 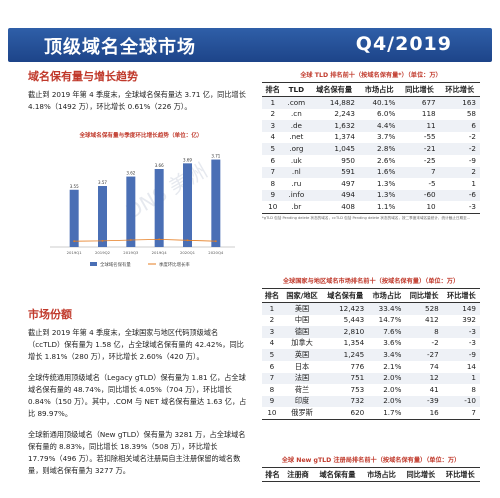 I want to click on table-cell: .uk, so click(x=296, y=160).